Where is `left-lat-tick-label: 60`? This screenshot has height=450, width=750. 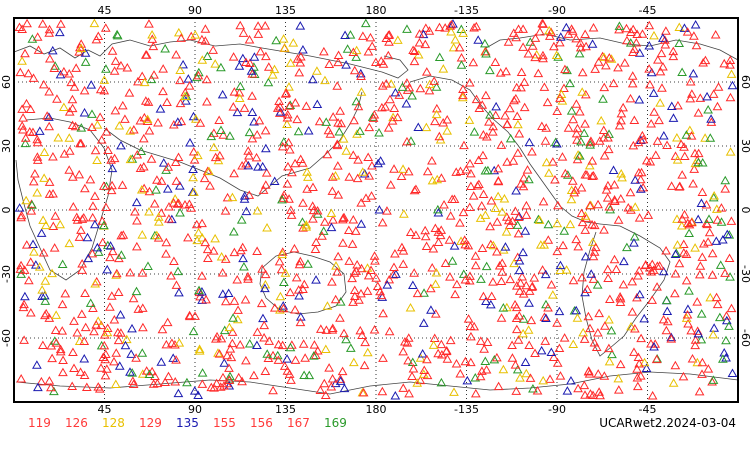
left-lat-tick-label: 60 is located at coordinates (6, 82).